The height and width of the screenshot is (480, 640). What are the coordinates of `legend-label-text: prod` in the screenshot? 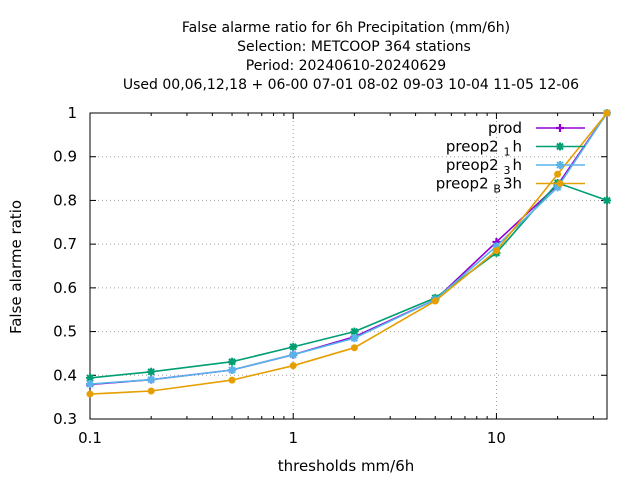 It's located at (505, 128).